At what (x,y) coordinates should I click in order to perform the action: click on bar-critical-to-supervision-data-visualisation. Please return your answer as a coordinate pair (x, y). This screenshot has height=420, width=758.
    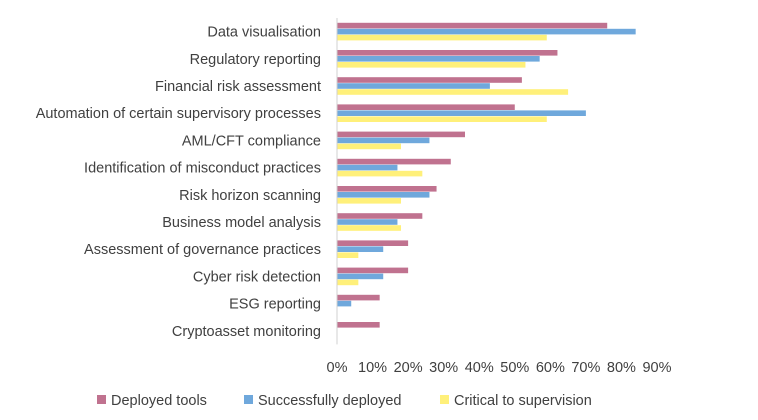
    Looking at the image, I should click on (442, 37).